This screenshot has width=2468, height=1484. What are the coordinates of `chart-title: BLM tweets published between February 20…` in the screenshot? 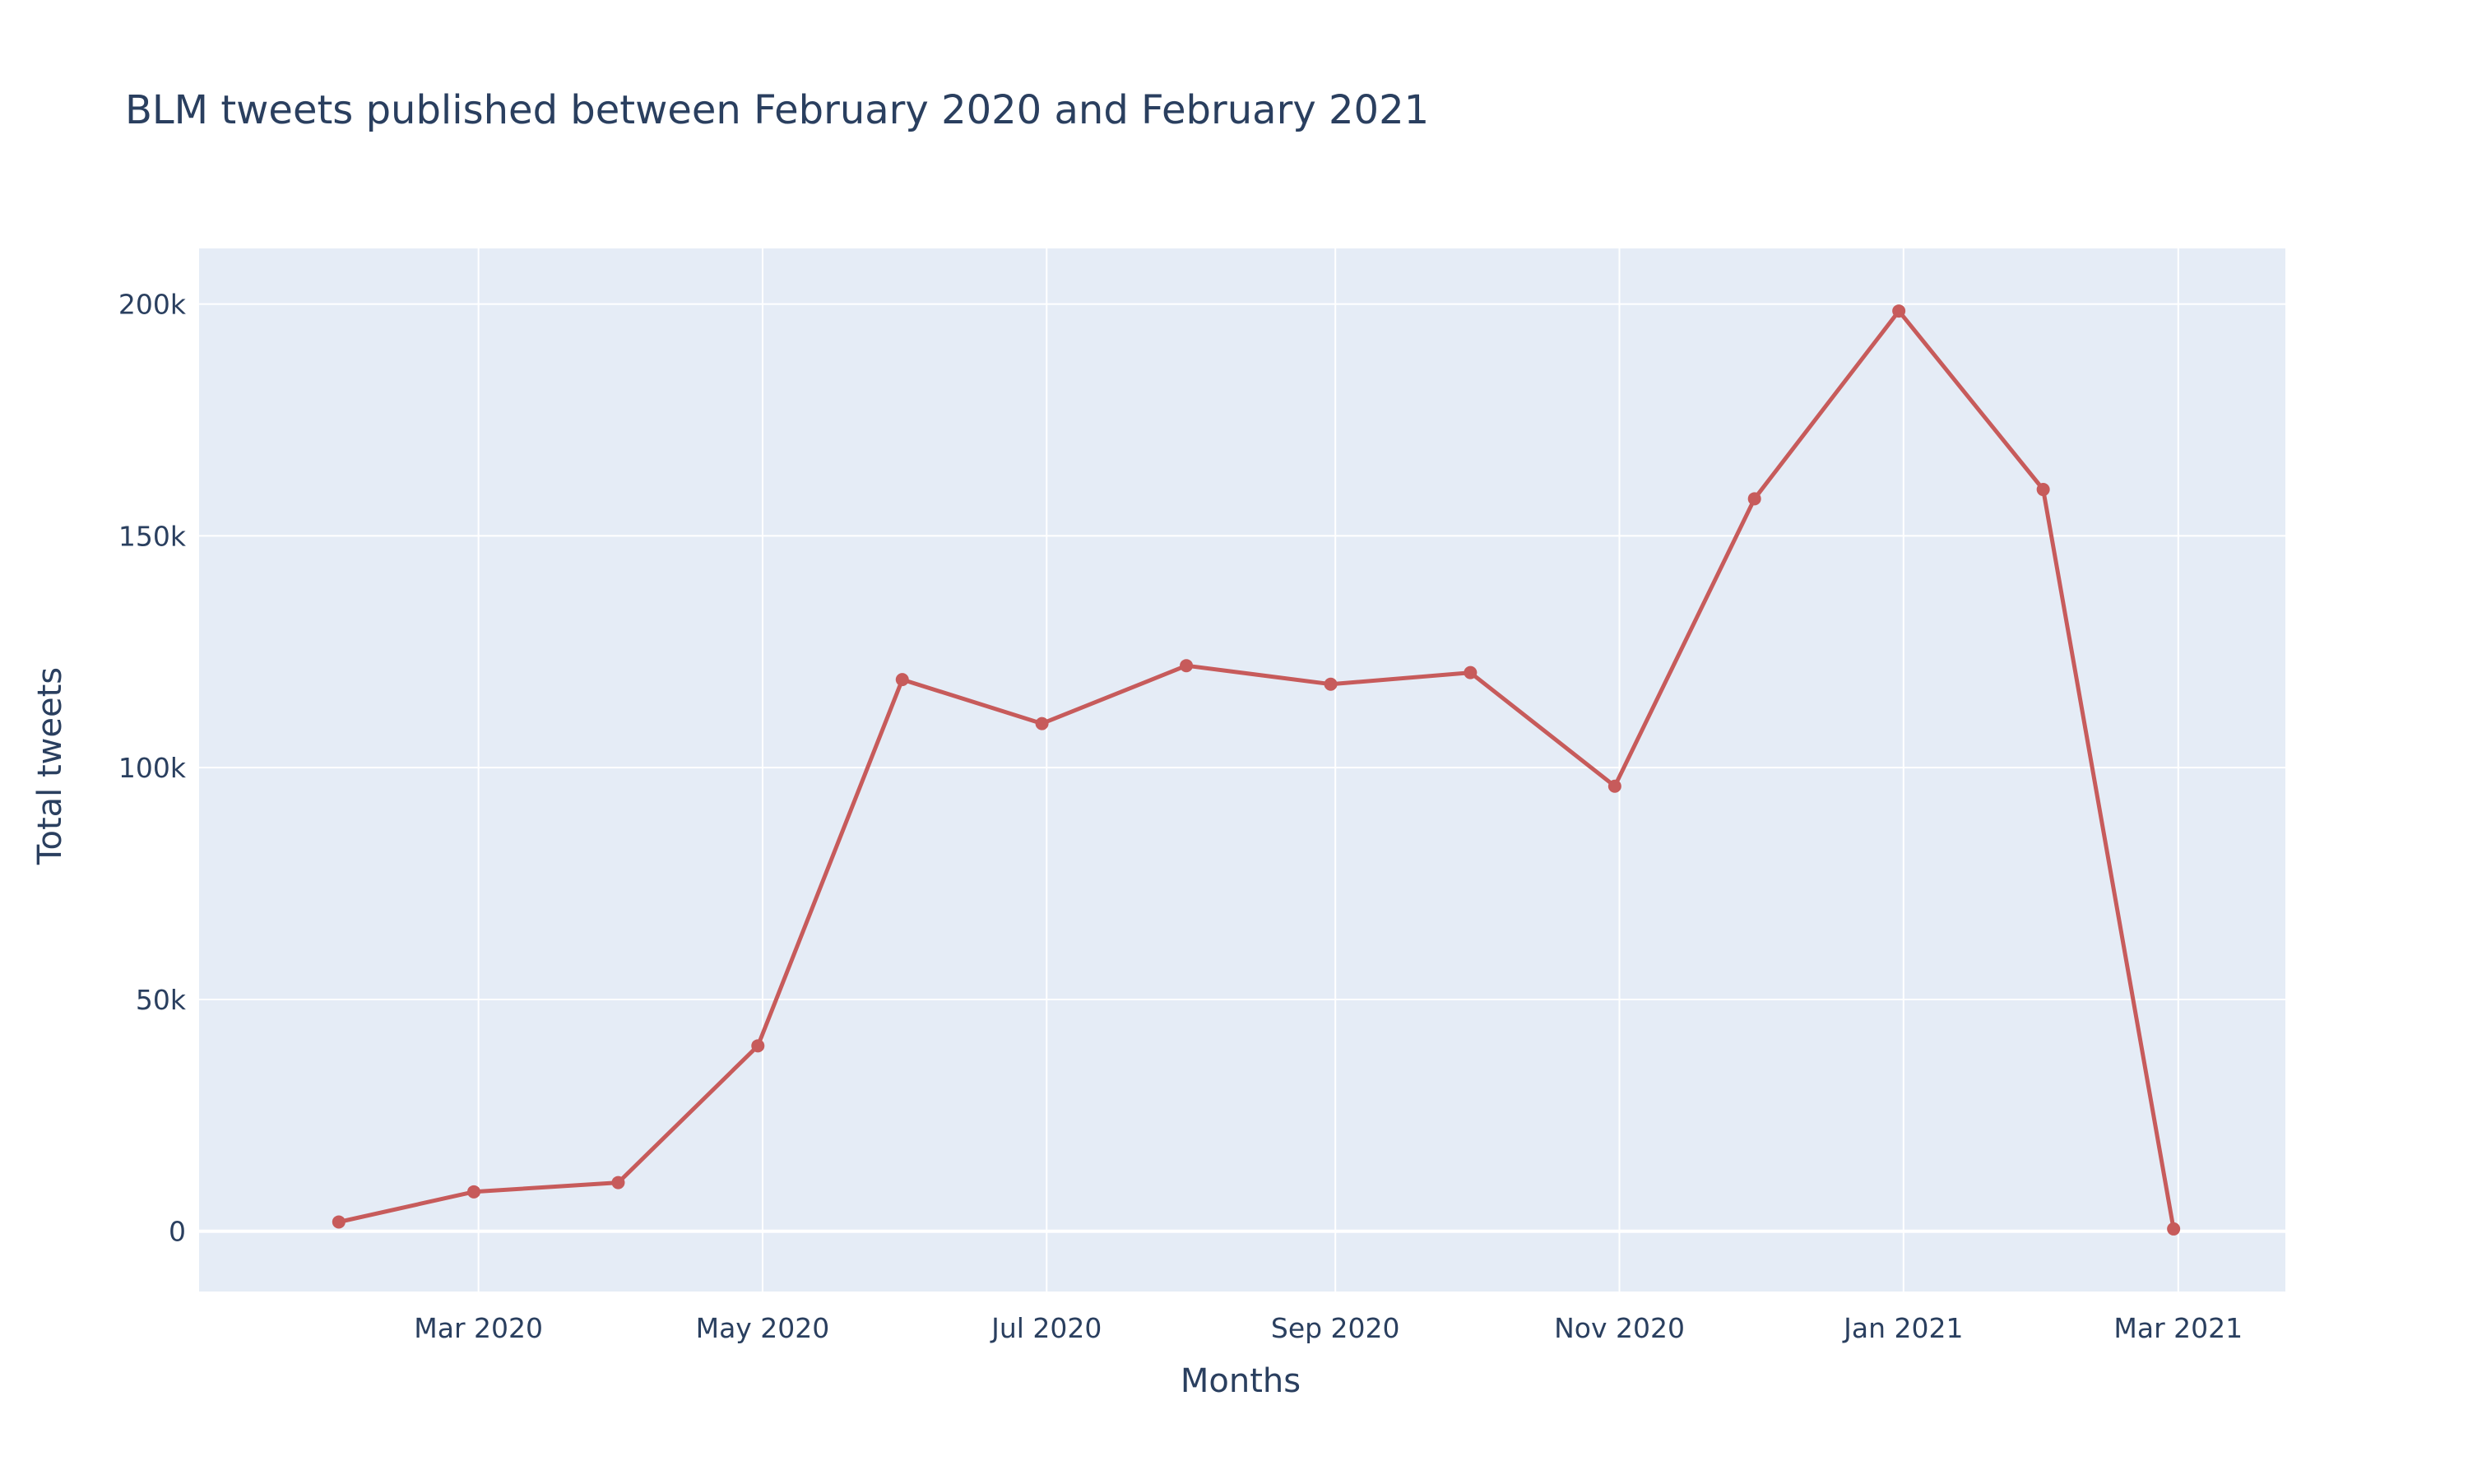 It's located at (777, 110).